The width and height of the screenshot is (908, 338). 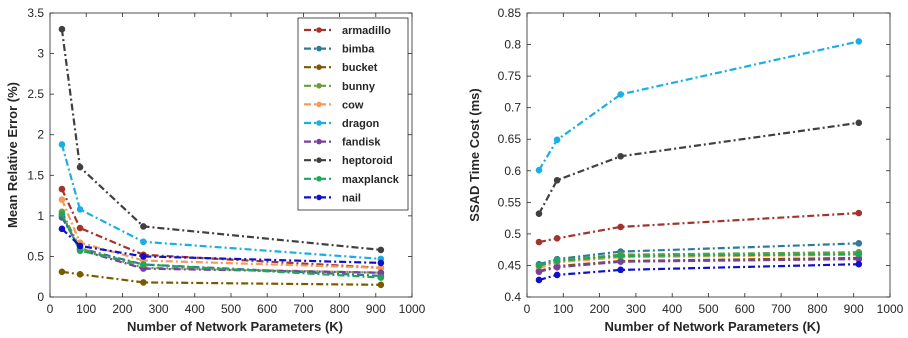 I want to click on legend-marker-fandisk, so click(x=319, y=141).